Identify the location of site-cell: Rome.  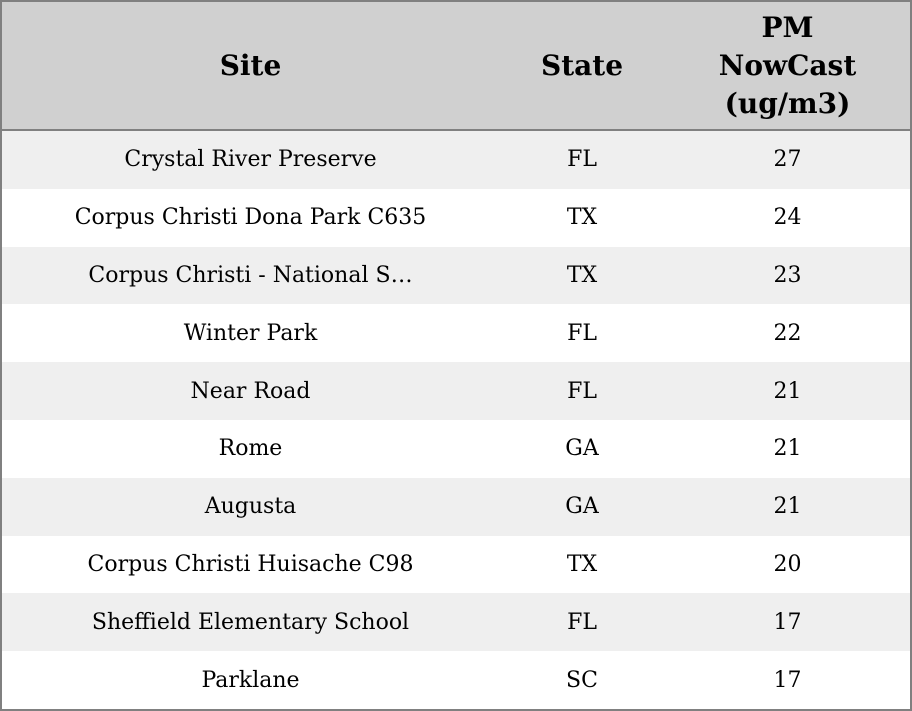
(250, 449).